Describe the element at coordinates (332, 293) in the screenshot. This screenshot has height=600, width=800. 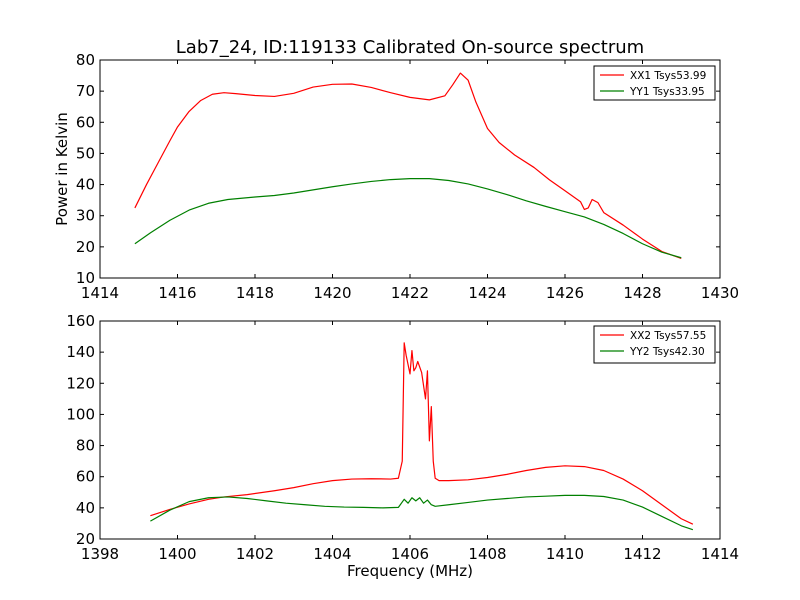
I see `x-tick-label: 1420` at that location.